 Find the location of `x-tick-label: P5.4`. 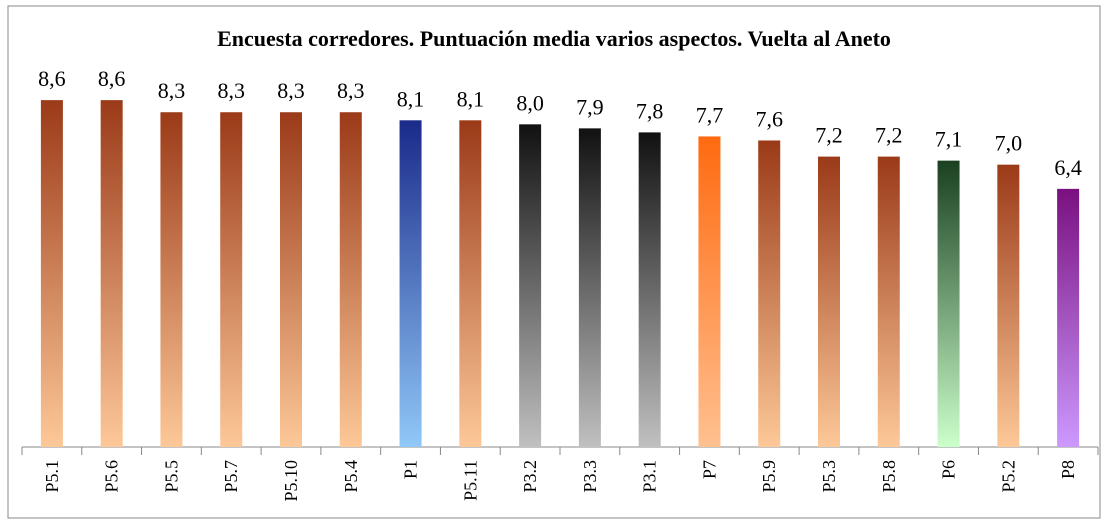

x-tick-label: P5.4 is located at coordinates (351, 476).